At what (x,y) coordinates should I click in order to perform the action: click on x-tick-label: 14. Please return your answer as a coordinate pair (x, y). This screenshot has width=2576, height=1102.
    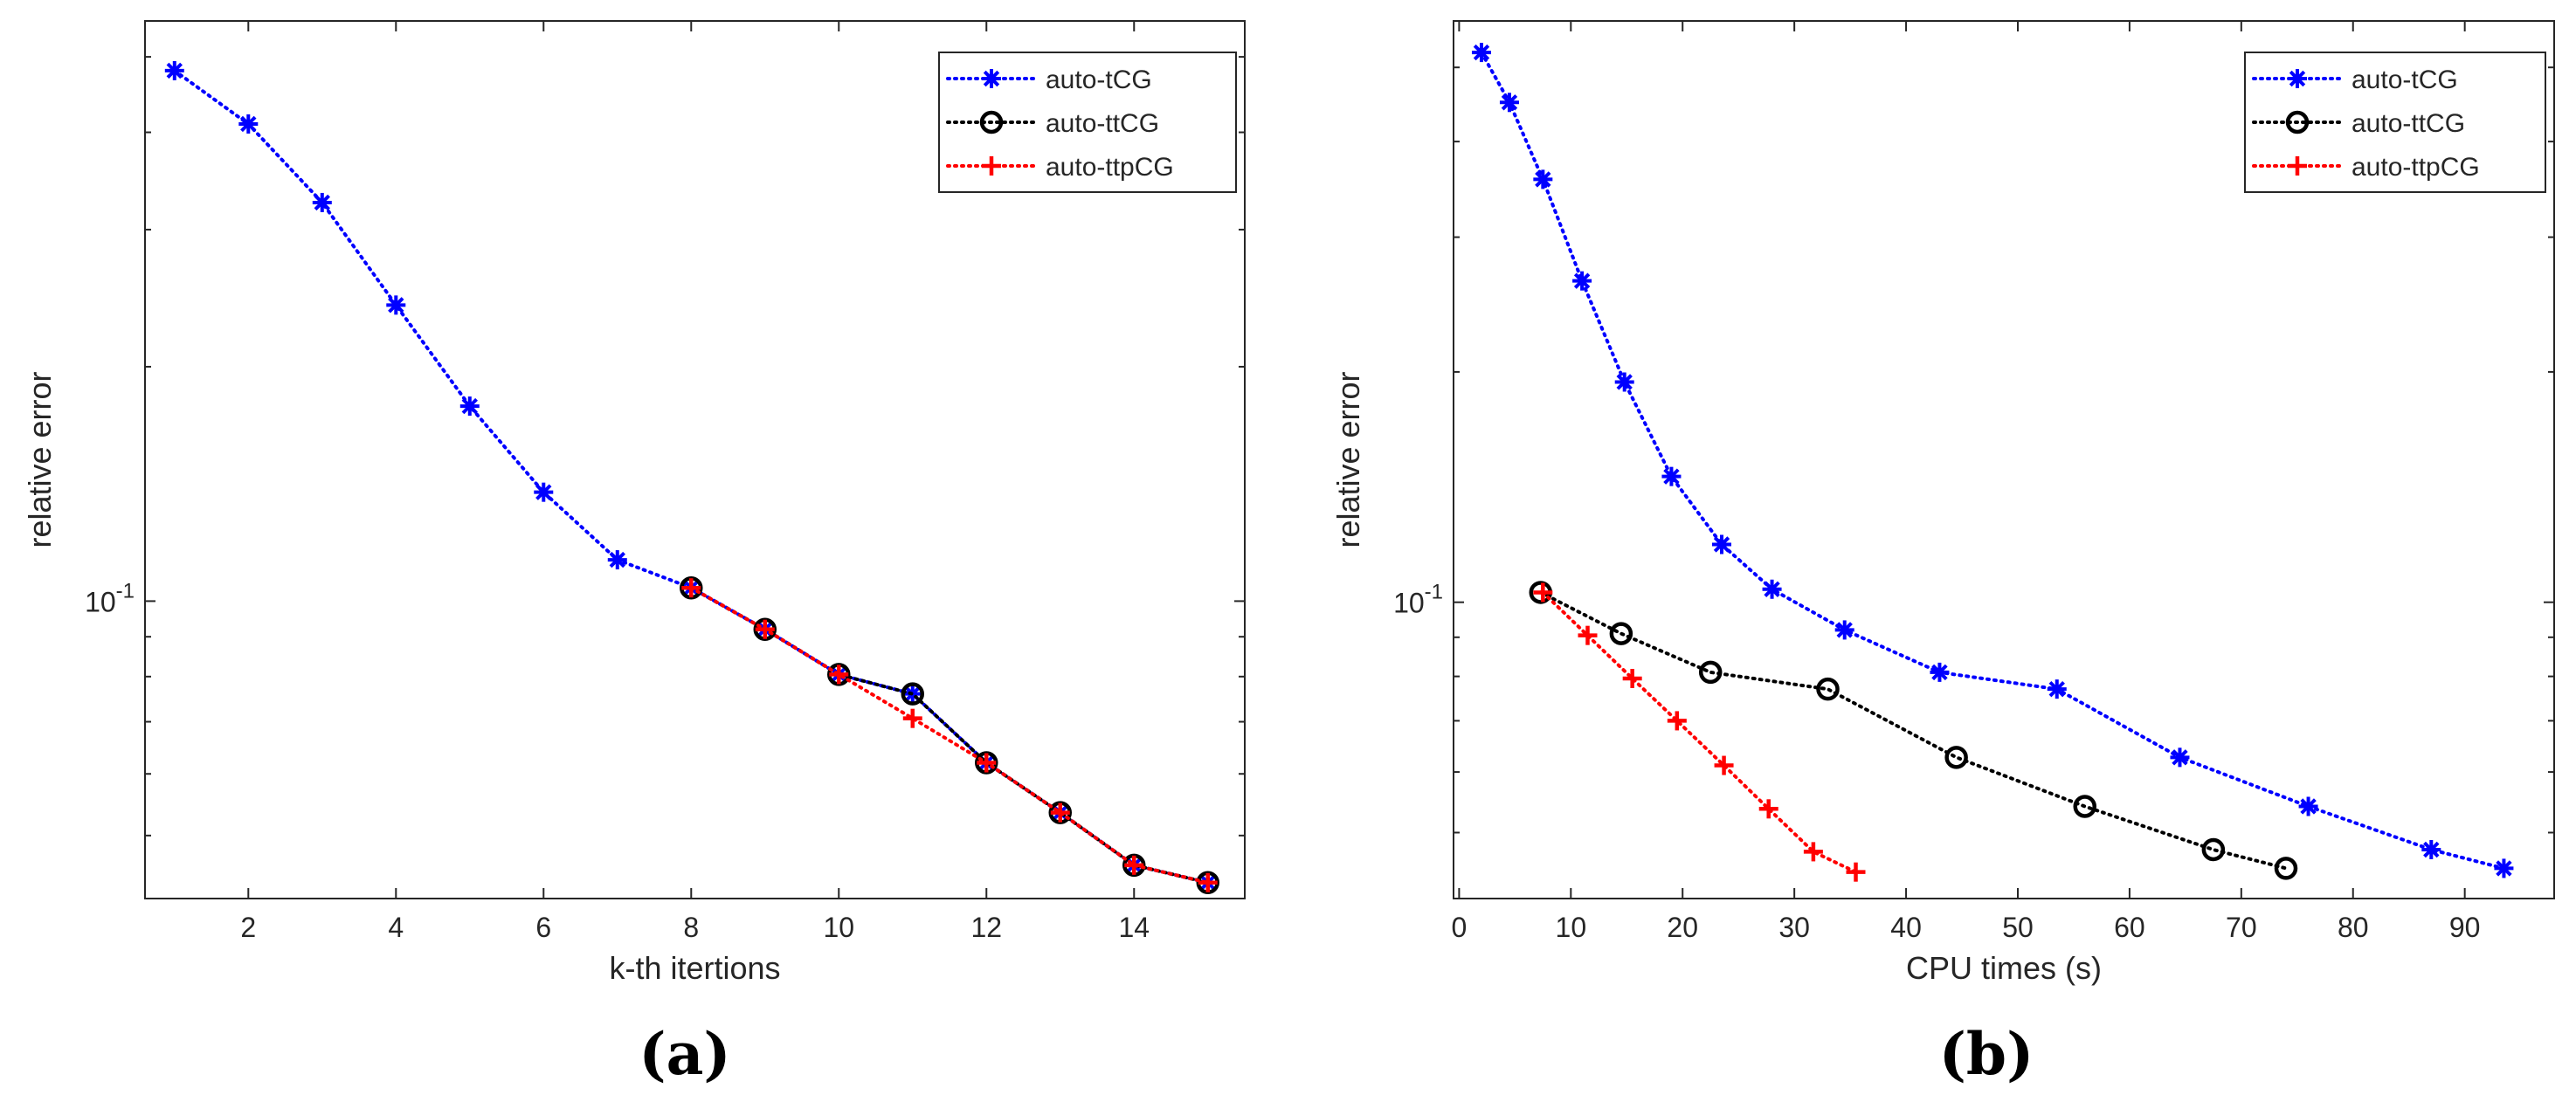
    Looking at the image, I should click on (1134, 928).